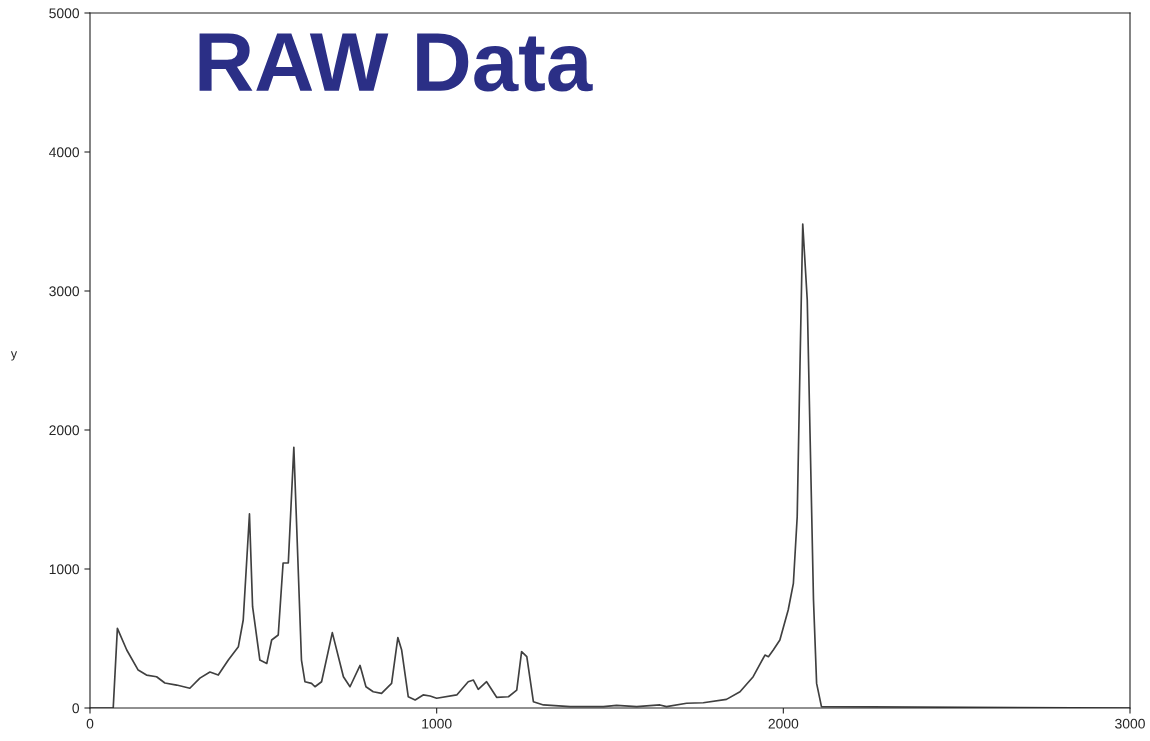 This screenshot has width=1150, height=741. What do you see at coordinates (64, 291) in the screenshot?
I see `y-tick-label: 3000` at bounding box center [64, 291].